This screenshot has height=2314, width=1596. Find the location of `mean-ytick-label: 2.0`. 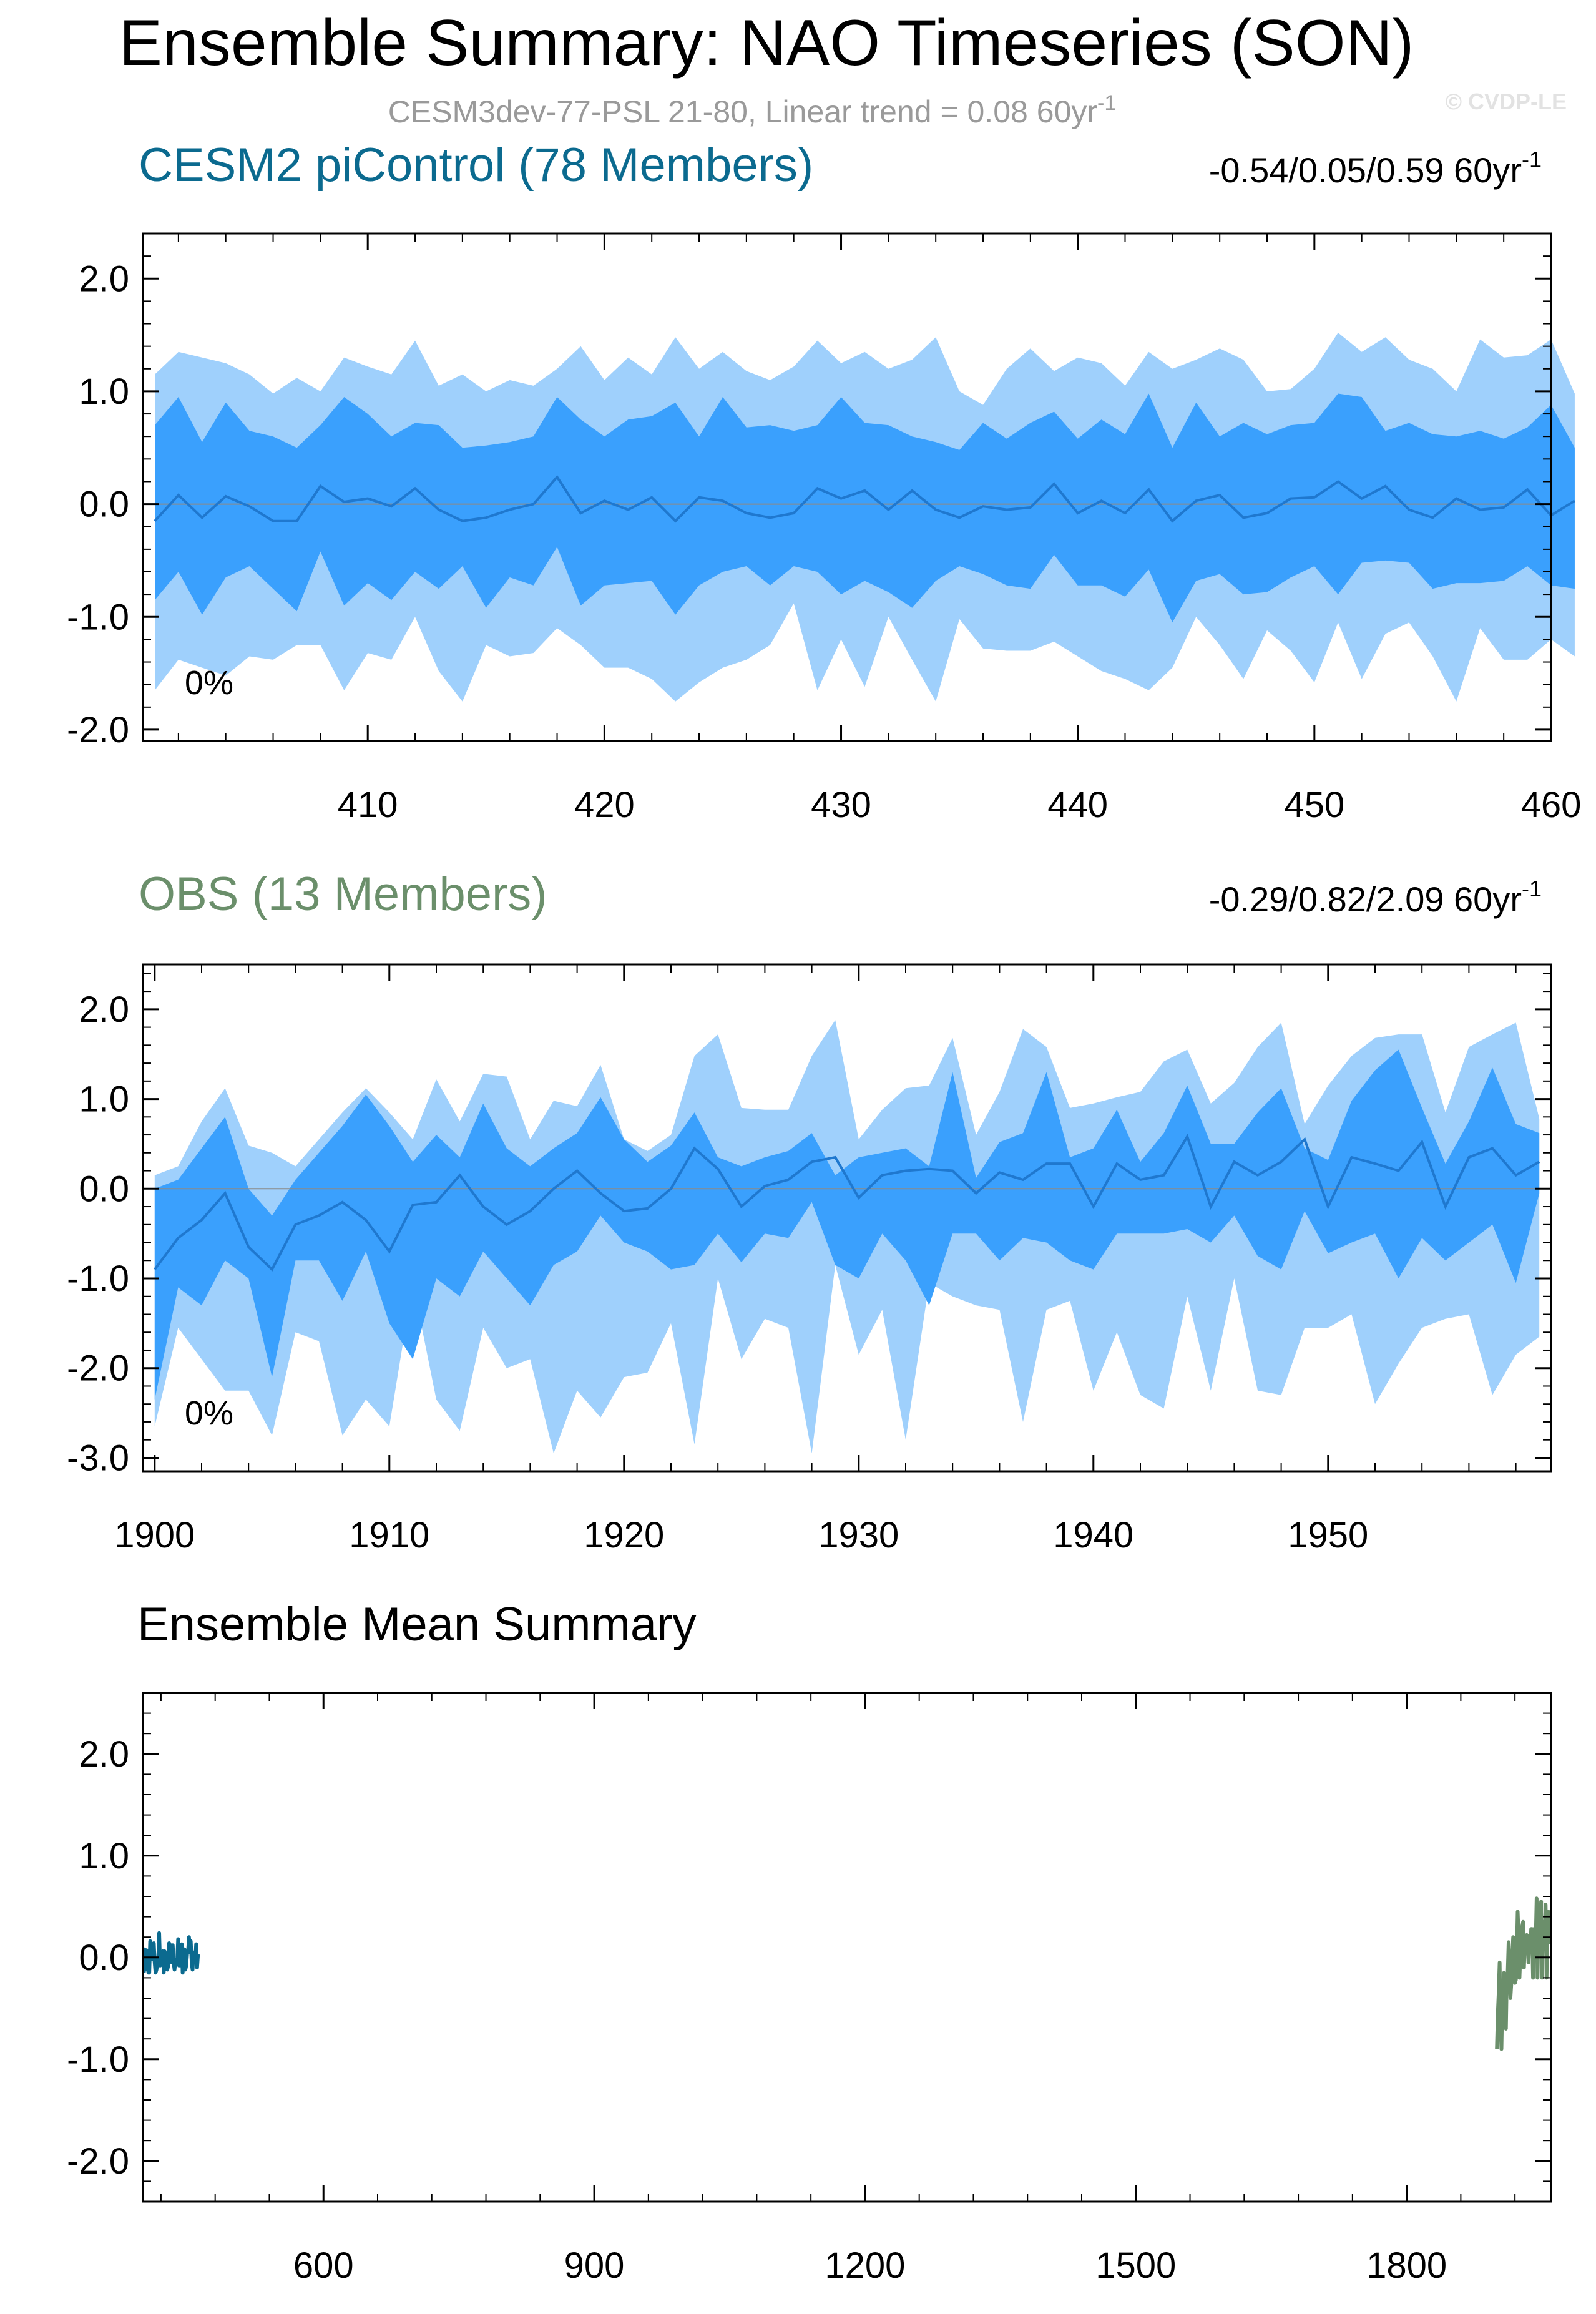

mean-ytick-label: 2.0 is located at coordinates (104, 1754).